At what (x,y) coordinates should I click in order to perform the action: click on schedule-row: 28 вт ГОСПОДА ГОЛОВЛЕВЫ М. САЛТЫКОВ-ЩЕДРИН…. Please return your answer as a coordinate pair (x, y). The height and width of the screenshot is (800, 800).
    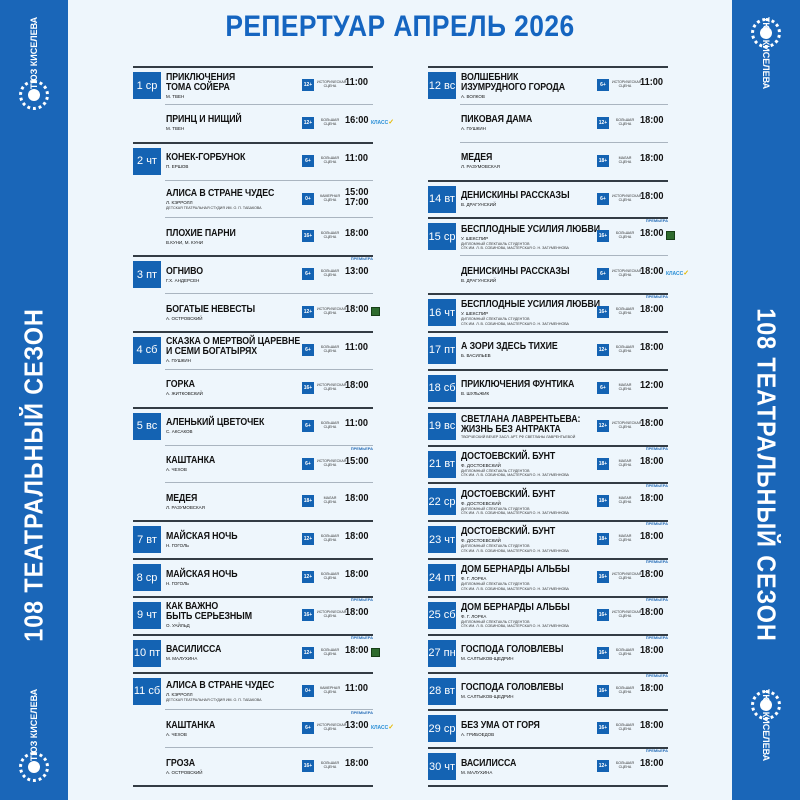
    Looking at the image, I should click on (548, 690).